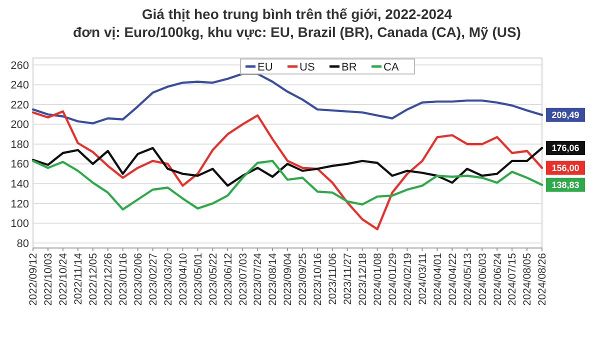  I want to click on x-tick-label: 2024/08/26, so click(542, 279).